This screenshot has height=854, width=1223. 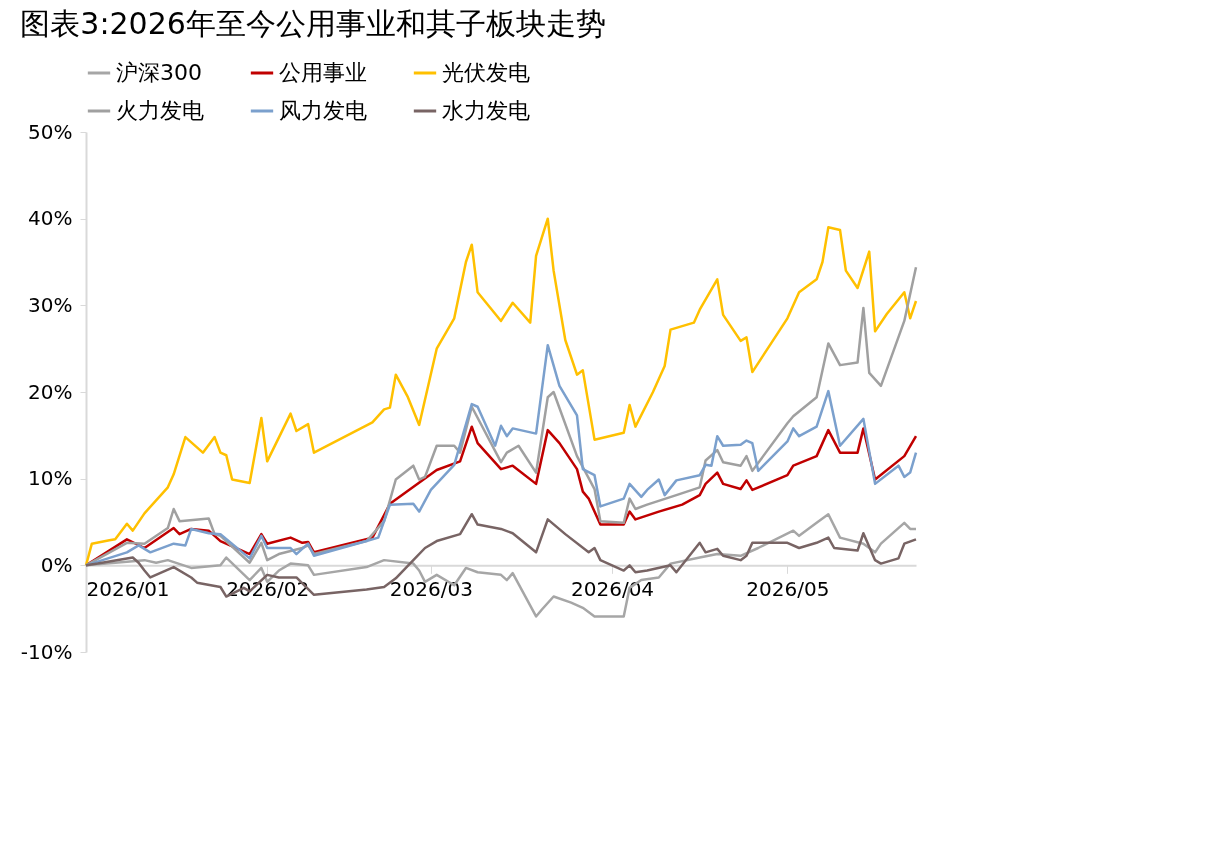 What do you see at coordinates (50, 218) in the screenshot?
I see `y-tick-label: 40%` at bounding box center [50, 218].